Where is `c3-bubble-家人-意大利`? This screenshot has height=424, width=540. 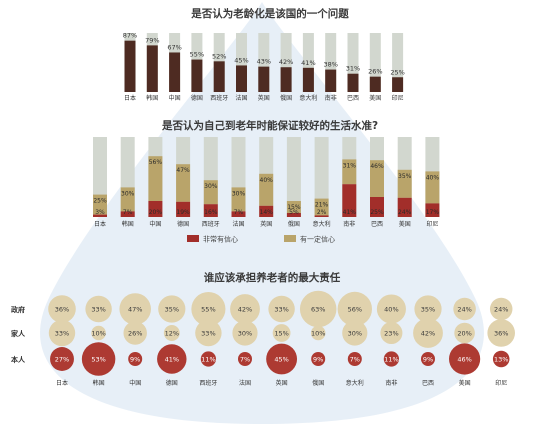 c3-bubble-家人-意大利 is located at coordinates (355, 333).